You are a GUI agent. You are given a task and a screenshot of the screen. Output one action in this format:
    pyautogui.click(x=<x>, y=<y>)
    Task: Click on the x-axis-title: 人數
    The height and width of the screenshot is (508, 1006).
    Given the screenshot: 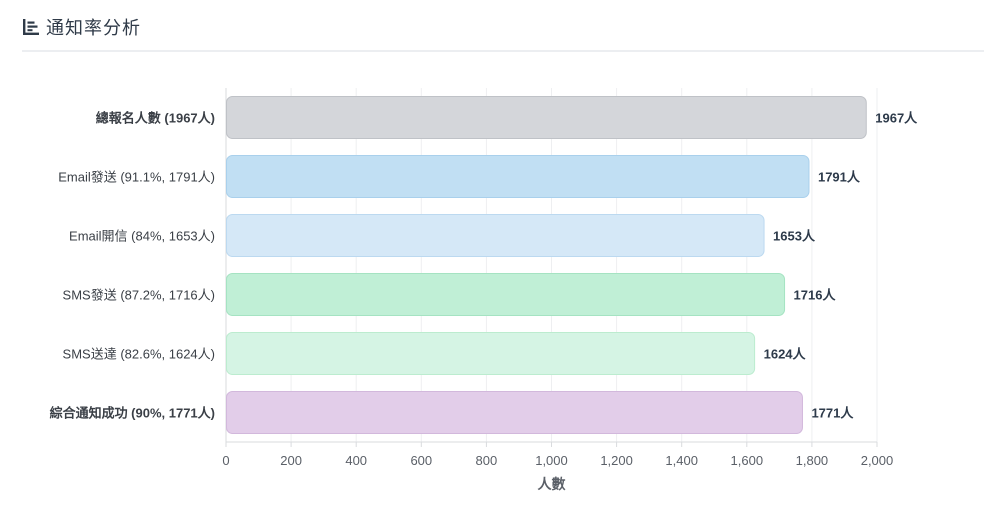 What is the action you would take?
    pyautogui.click(x=552, y=484)
    